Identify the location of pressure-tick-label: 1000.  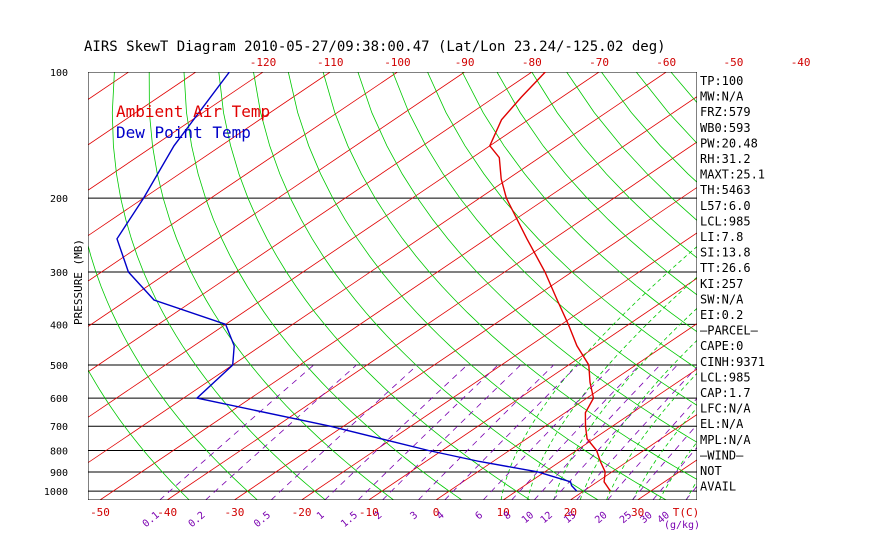
(56, 492).